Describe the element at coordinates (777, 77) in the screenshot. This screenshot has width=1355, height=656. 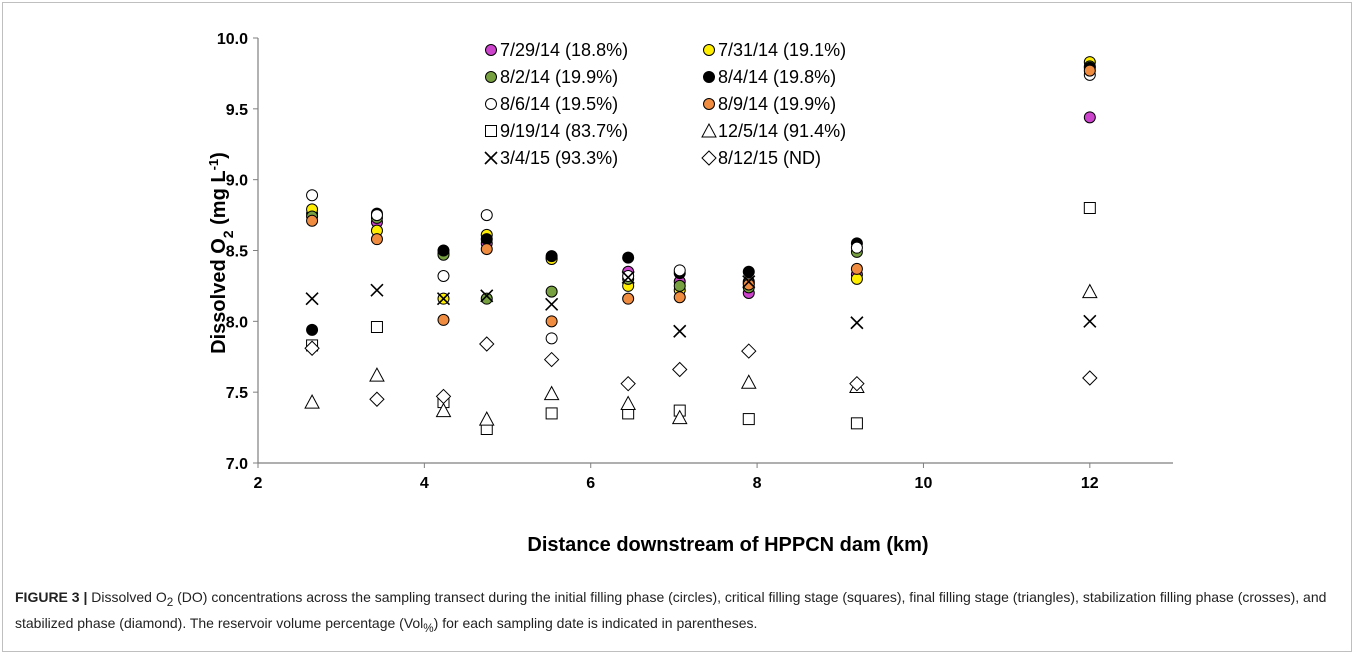
I see `legend-label: 8/4/14 (19.8%)` at that location.